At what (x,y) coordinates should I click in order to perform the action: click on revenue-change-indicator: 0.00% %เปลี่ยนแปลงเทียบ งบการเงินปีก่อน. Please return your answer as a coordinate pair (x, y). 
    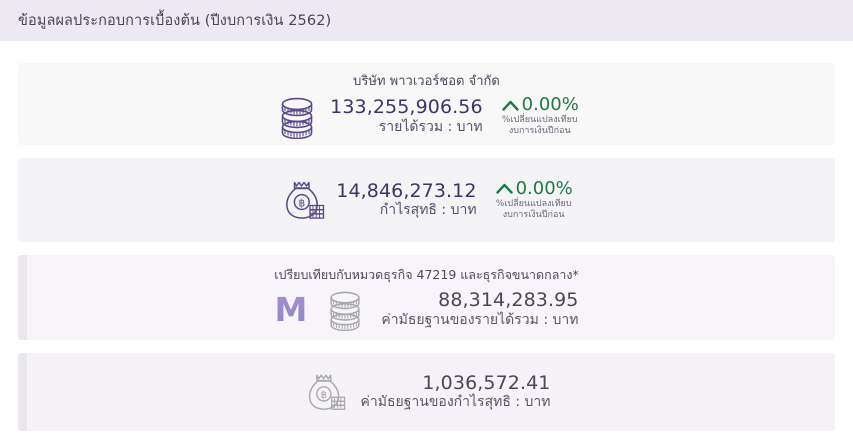
    Looking at the image, I should click on (540, 116).